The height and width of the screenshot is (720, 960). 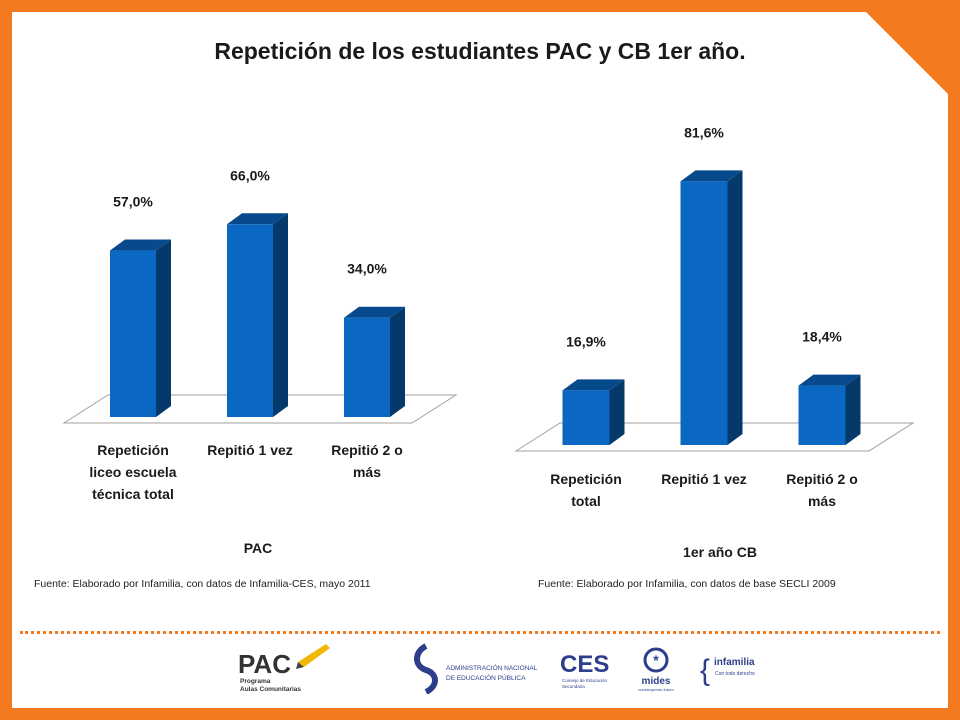 I want to click on svg-text: Con todo derecho, so click(x=735, y=674).